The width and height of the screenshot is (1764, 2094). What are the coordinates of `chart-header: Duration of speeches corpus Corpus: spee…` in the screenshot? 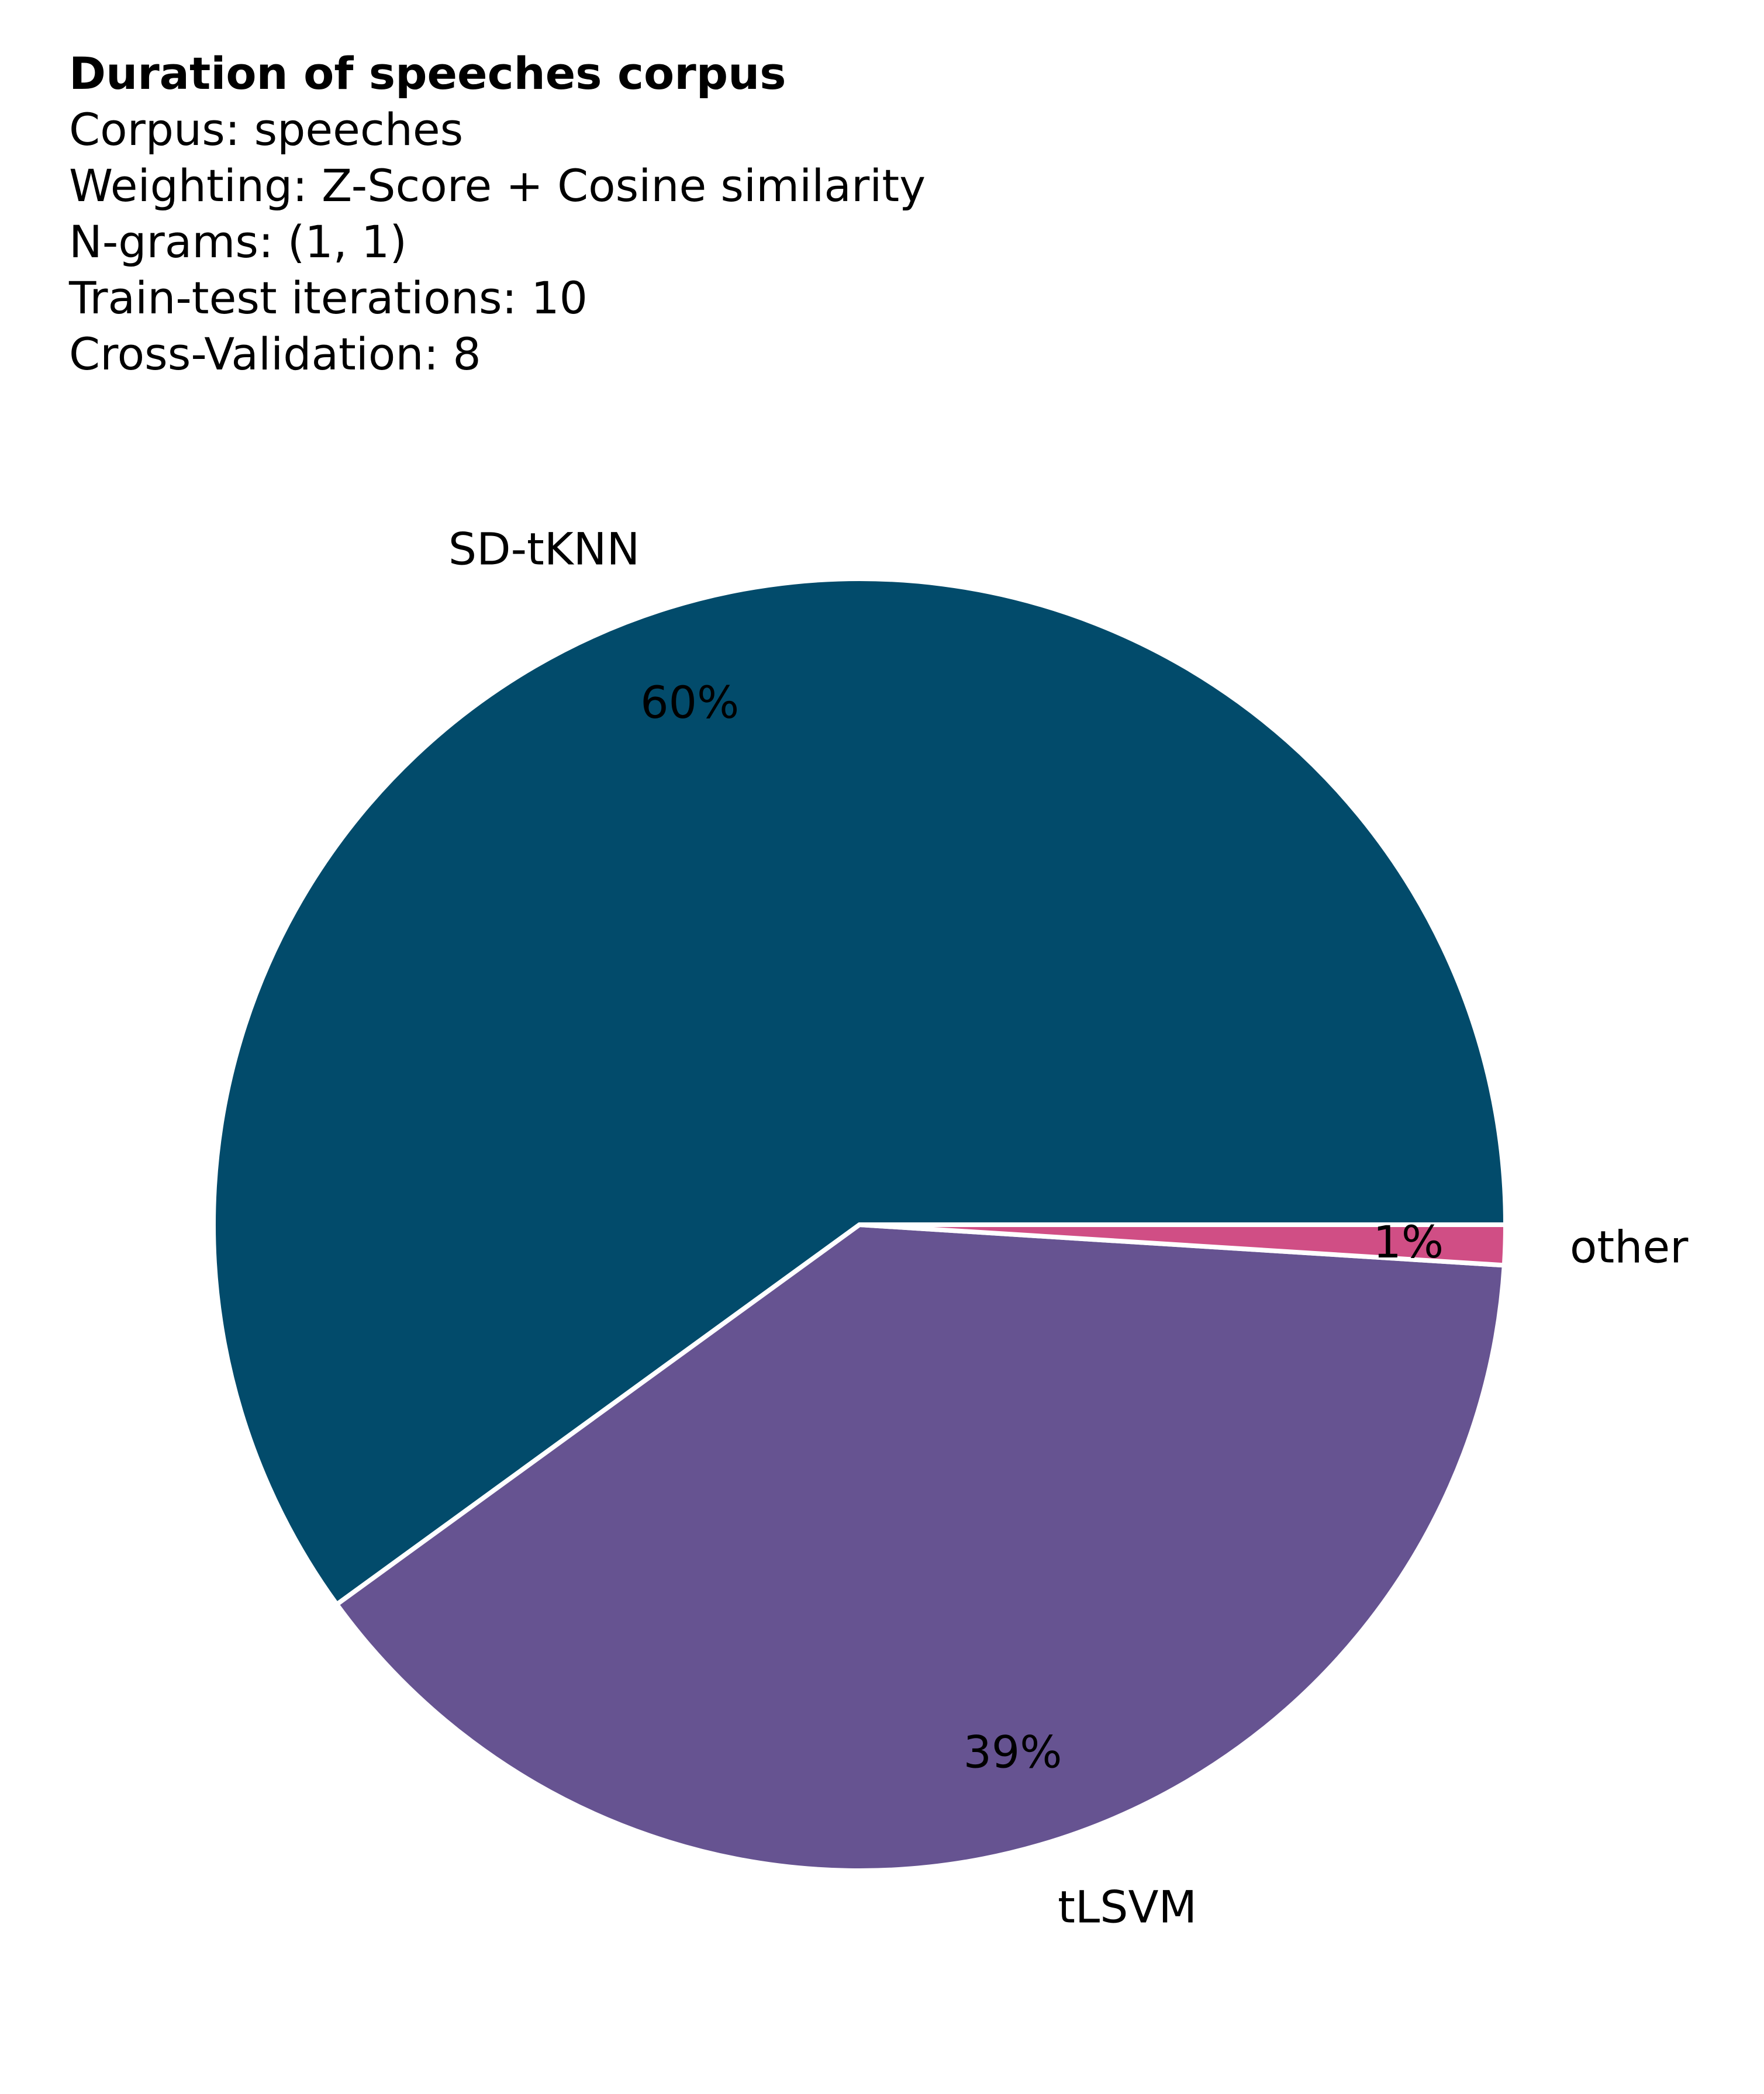 It's located at (829, 214).